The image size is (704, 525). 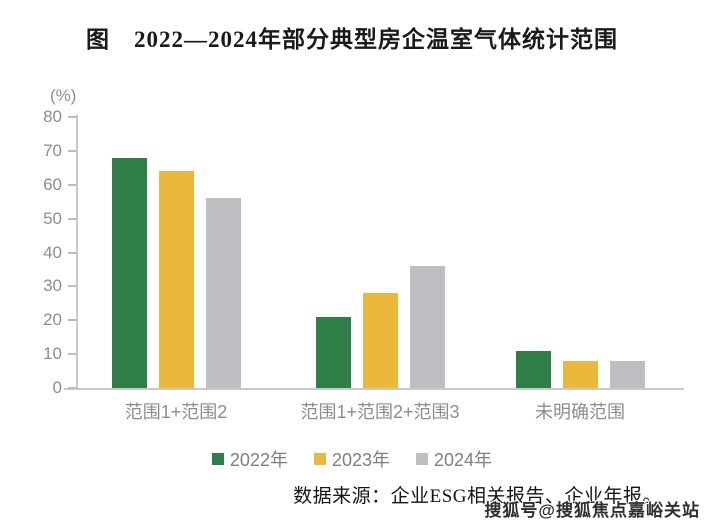 I want to click on legend: 2022年 2023年 2024年, so click(x=352, y=459).